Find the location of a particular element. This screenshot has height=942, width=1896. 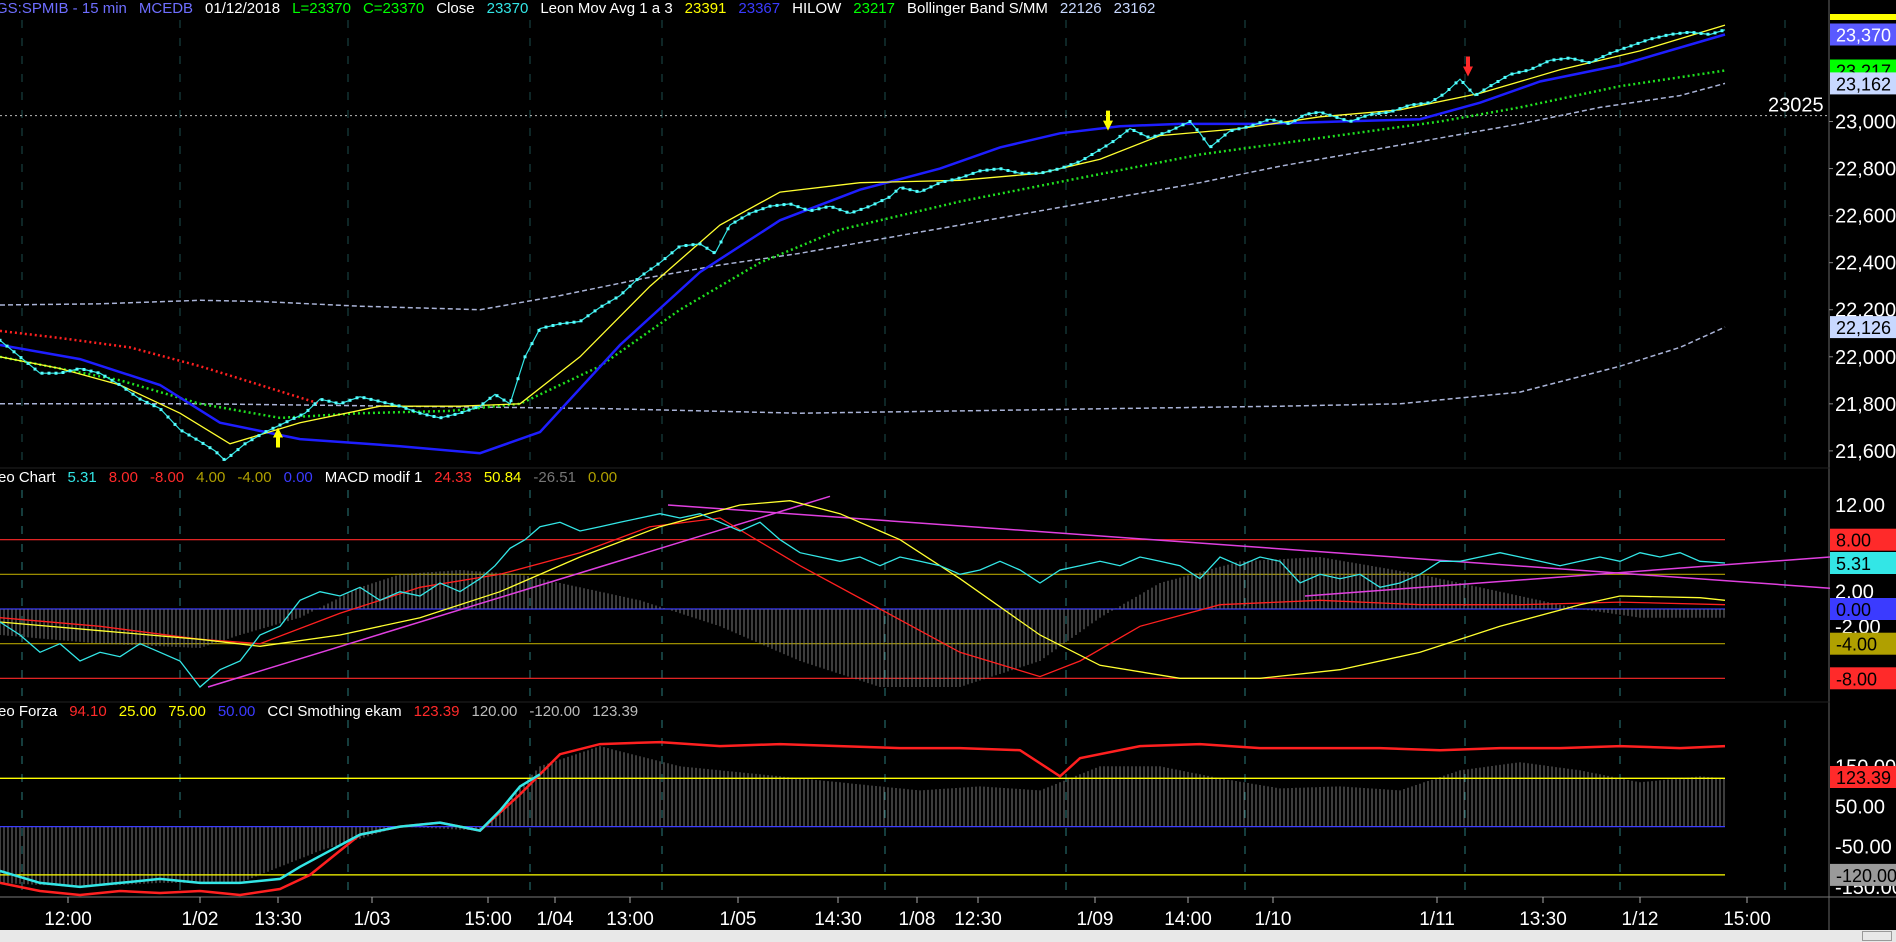

price-axis-tag: 23,162 is located at coordinates (1863, 84).